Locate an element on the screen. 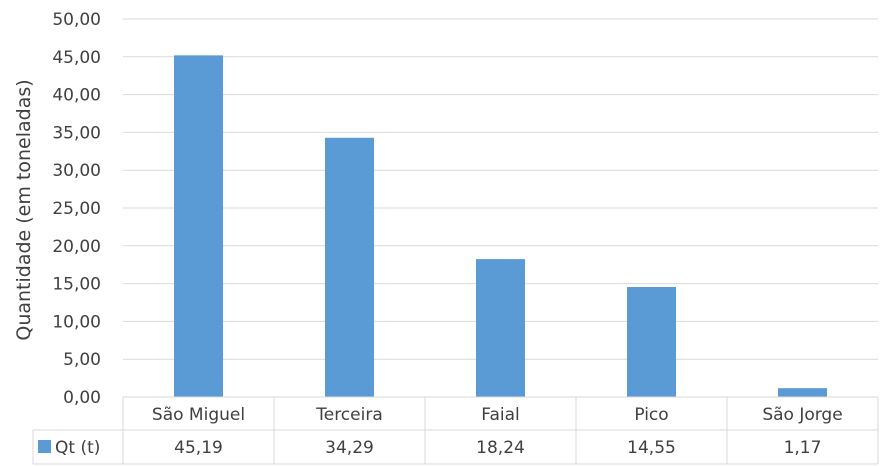 This screenshot has height=466, width=890. category-label: São Jorge is located at coordinates (802, 415).